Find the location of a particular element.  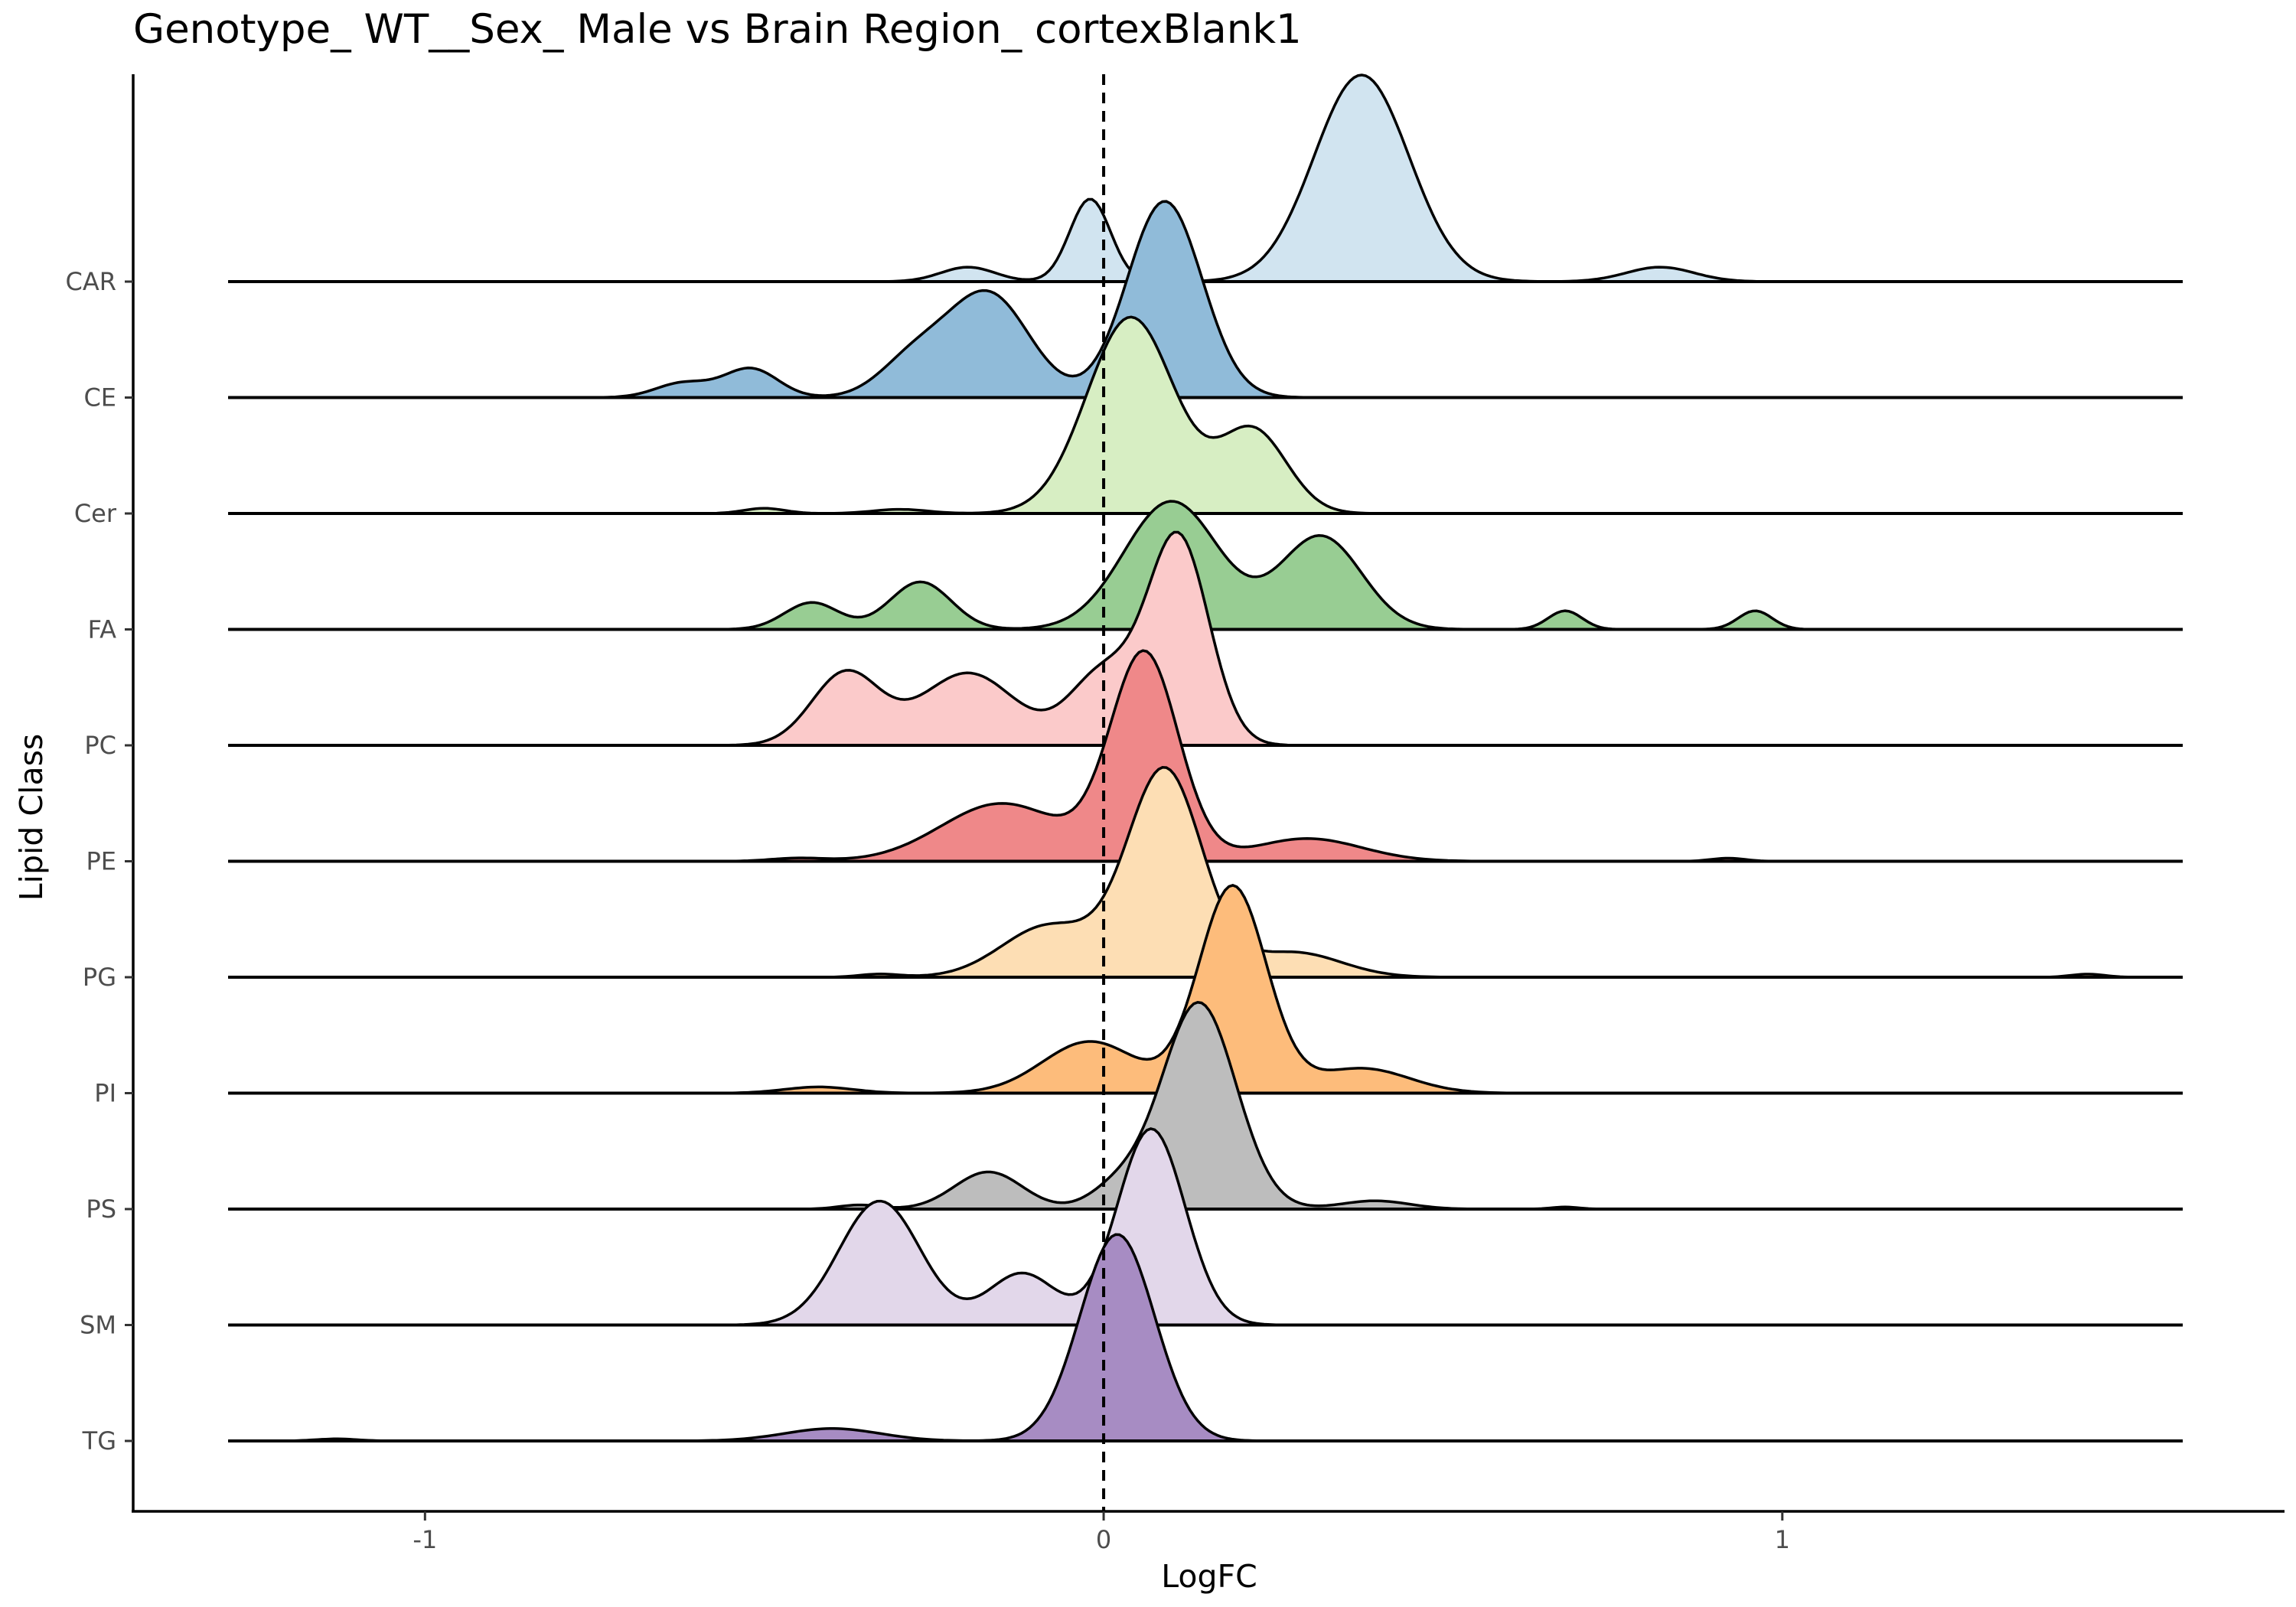

ridge-area-tg is located at coordinates (1205, 1337).